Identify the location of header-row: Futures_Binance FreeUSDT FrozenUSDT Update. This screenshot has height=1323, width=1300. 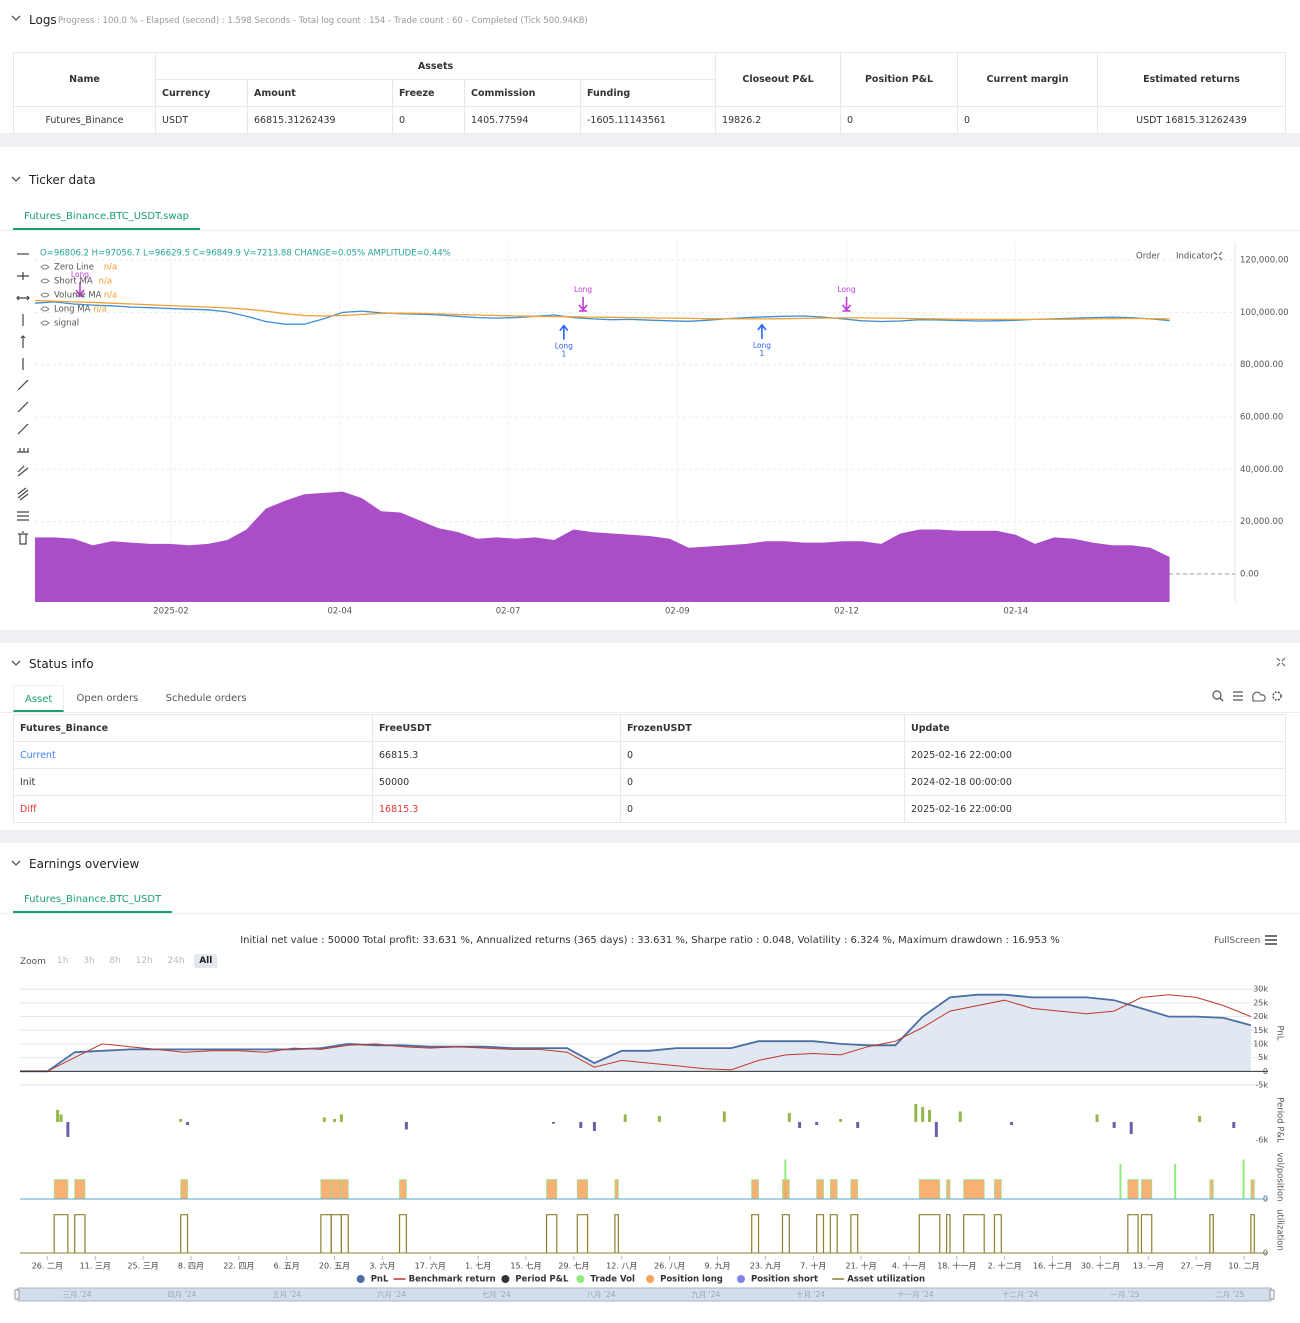
(649, 728).